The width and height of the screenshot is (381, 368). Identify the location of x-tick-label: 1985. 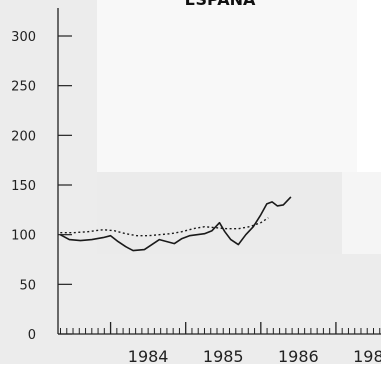
(223, 355).